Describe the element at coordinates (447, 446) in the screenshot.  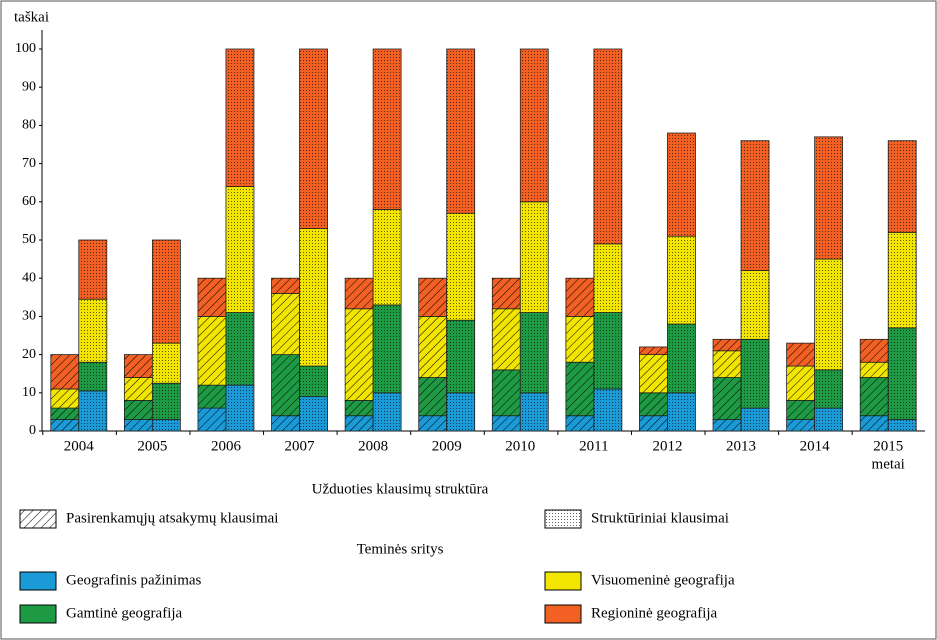
I see `x-tick-label: 2009` at that location.